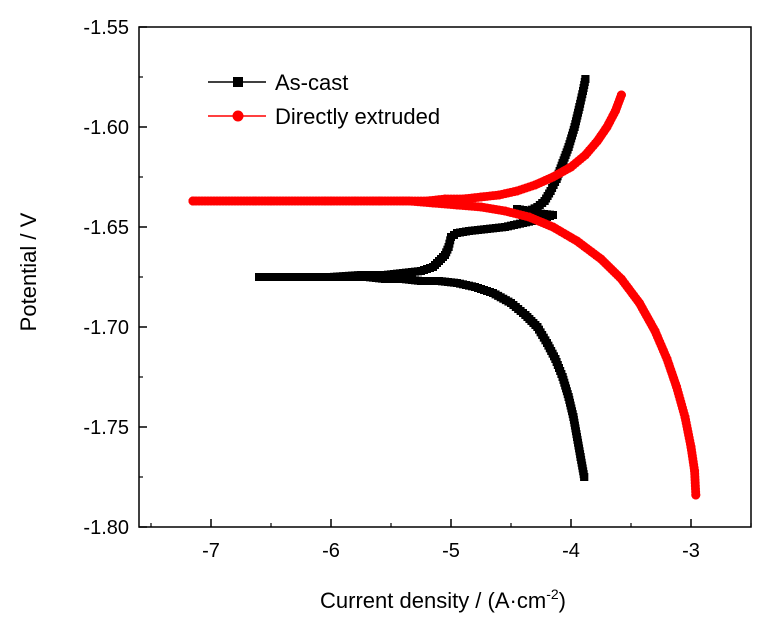 The height and width of the screenshot is (626, 768). I want to click on y-tick-label: -1.65, so click(106, 228).